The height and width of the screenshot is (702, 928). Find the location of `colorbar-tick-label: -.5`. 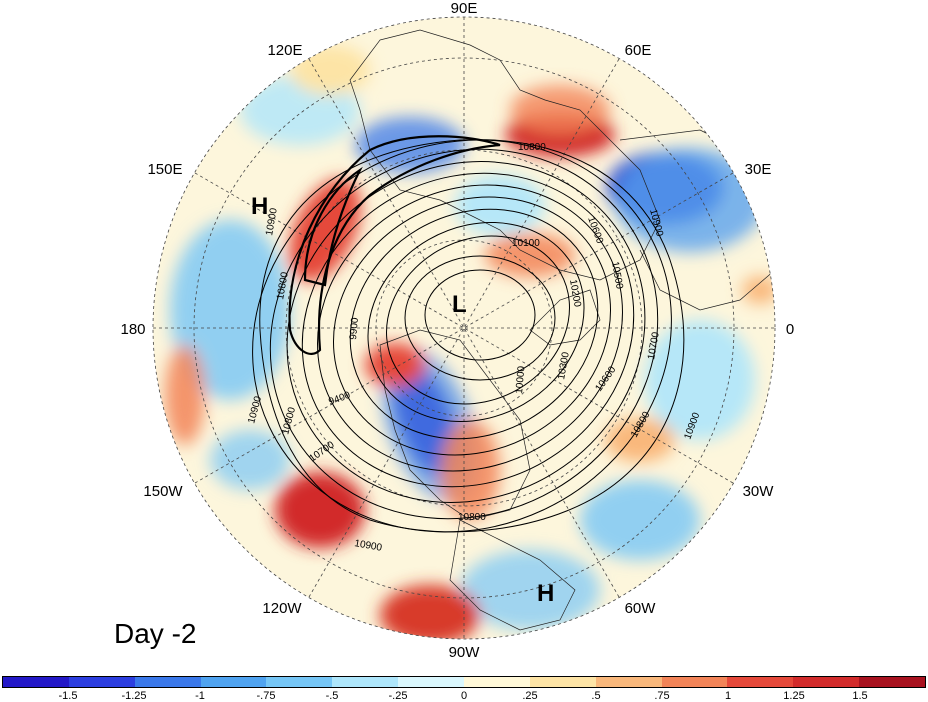

colorbar-tick-label: -.5 is located at coordinates (332, 696).